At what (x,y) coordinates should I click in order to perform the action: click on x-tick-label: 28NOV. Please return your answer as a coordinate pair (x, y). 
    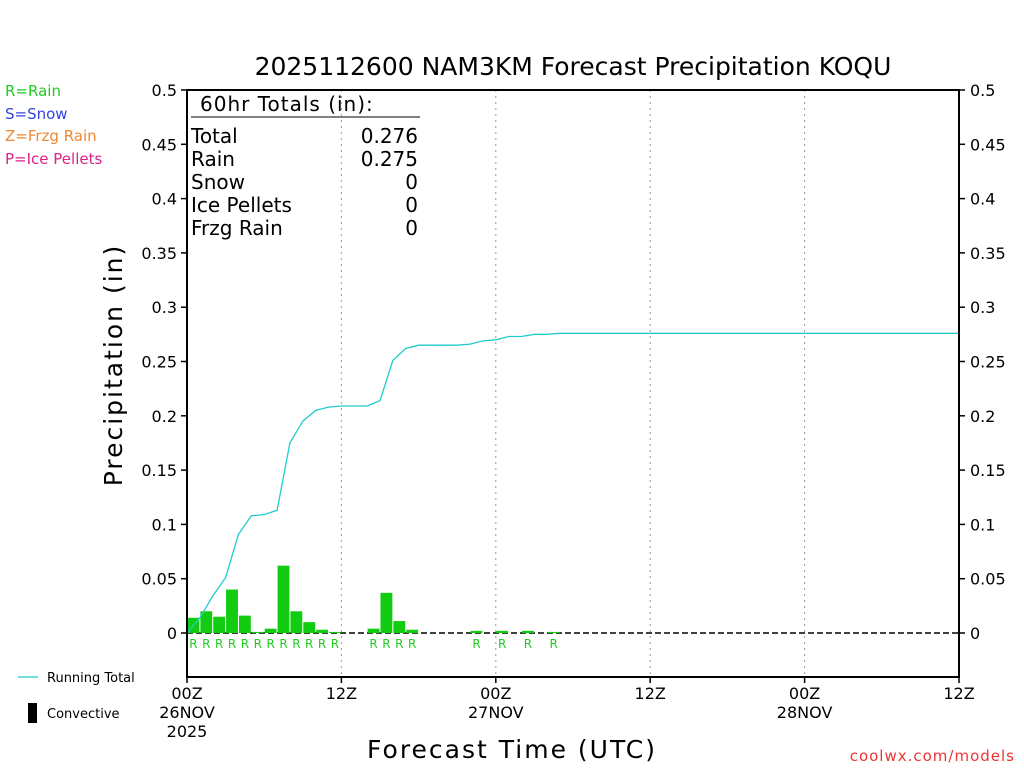
    Looking at the image, I should click on (805, 712).